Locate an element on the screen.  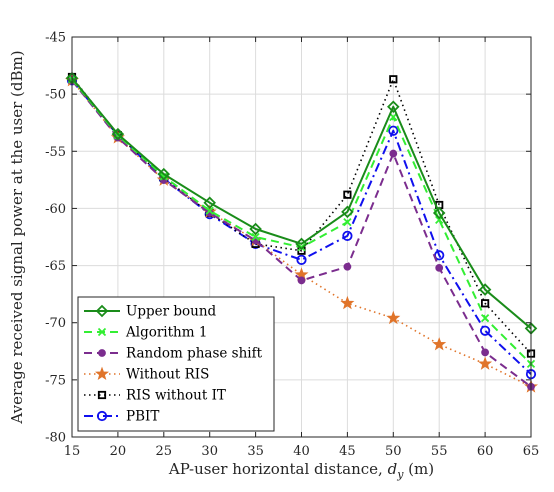
x-tick-label: 40 is located at coordinates (301, 451).